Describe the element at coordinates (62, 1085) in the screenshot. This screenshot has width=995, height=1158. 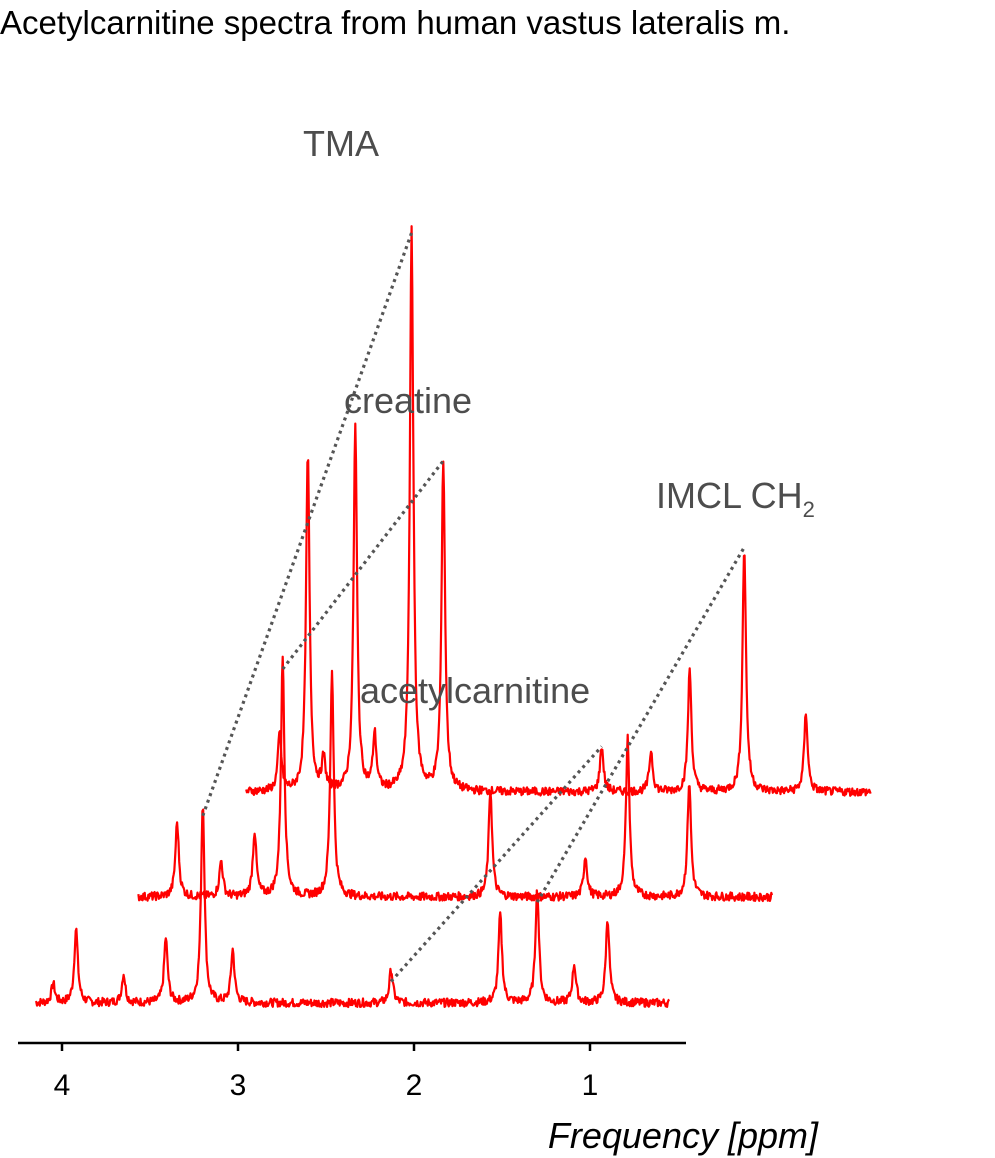
I see `x-tick-label-4: 4` at that location.